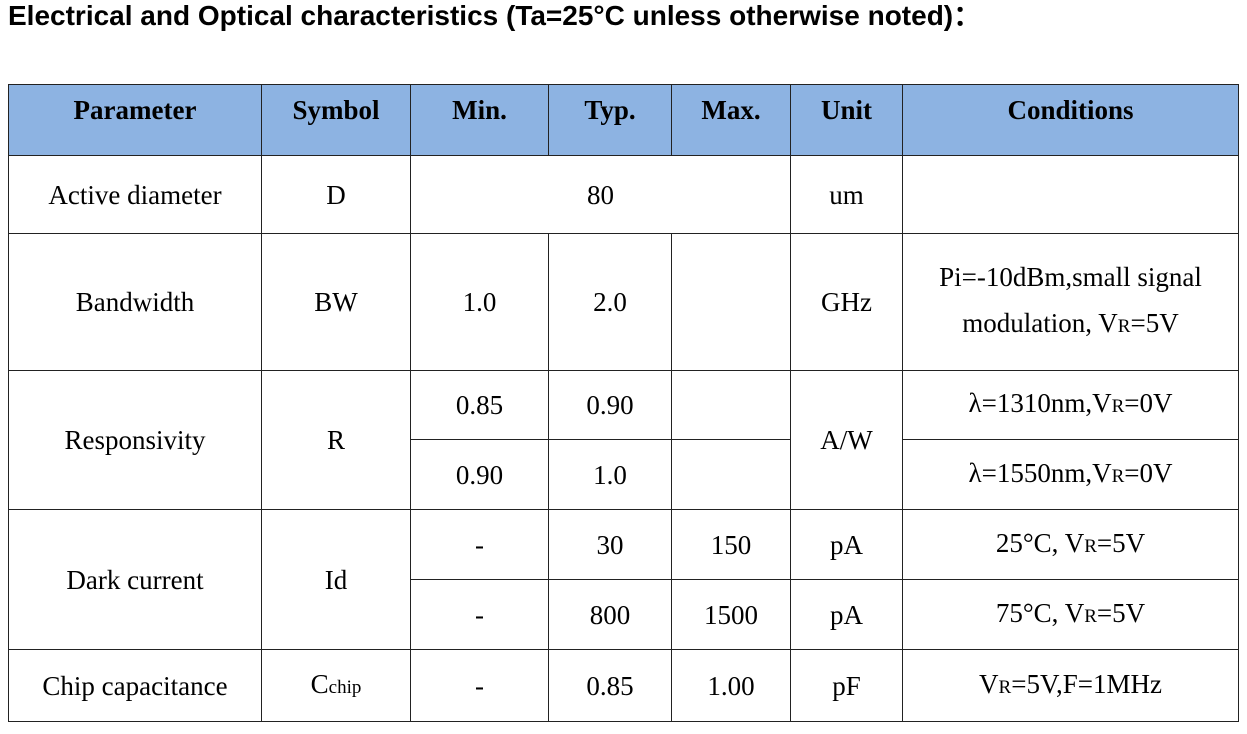 The width and height of the screenshot is (1247, 734). I want to click on cond-cell: 25°C, VR=5V, so click(1070, 544).